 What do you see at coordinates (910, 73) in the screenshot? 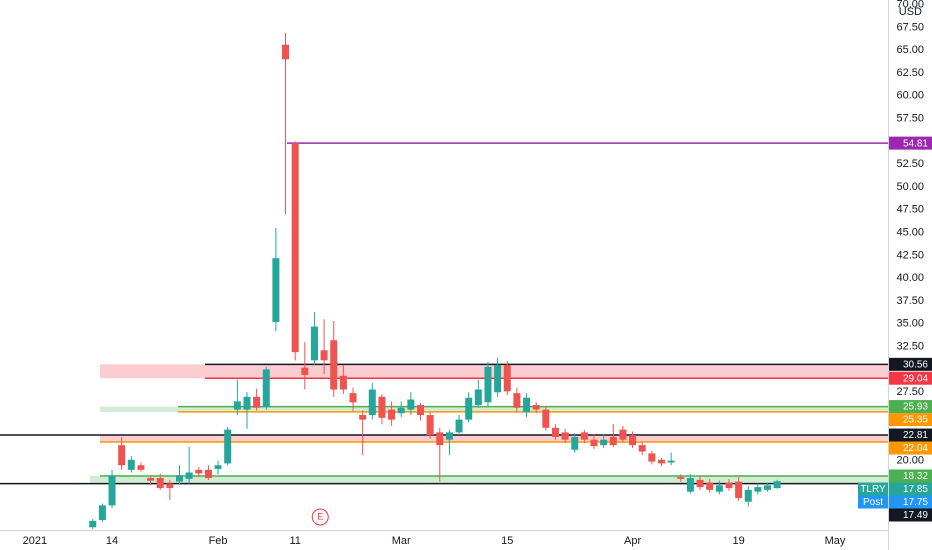
I see `y-tick-label: 62.50` at bounding box center [910, 73].